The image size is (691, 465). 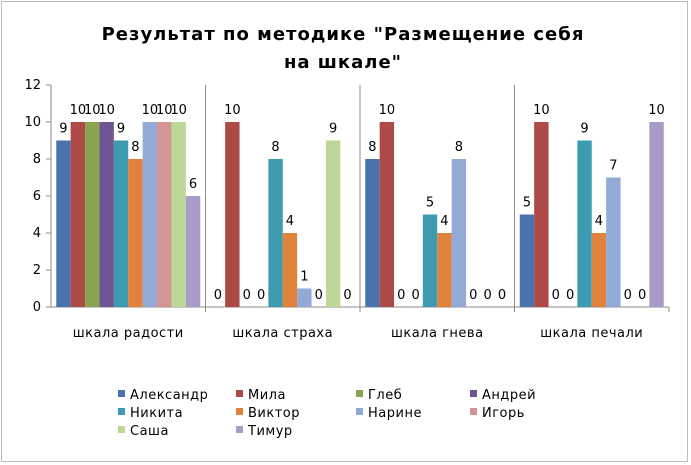 I want to click on legend-entry: Саша, so click(x=149, y=431).